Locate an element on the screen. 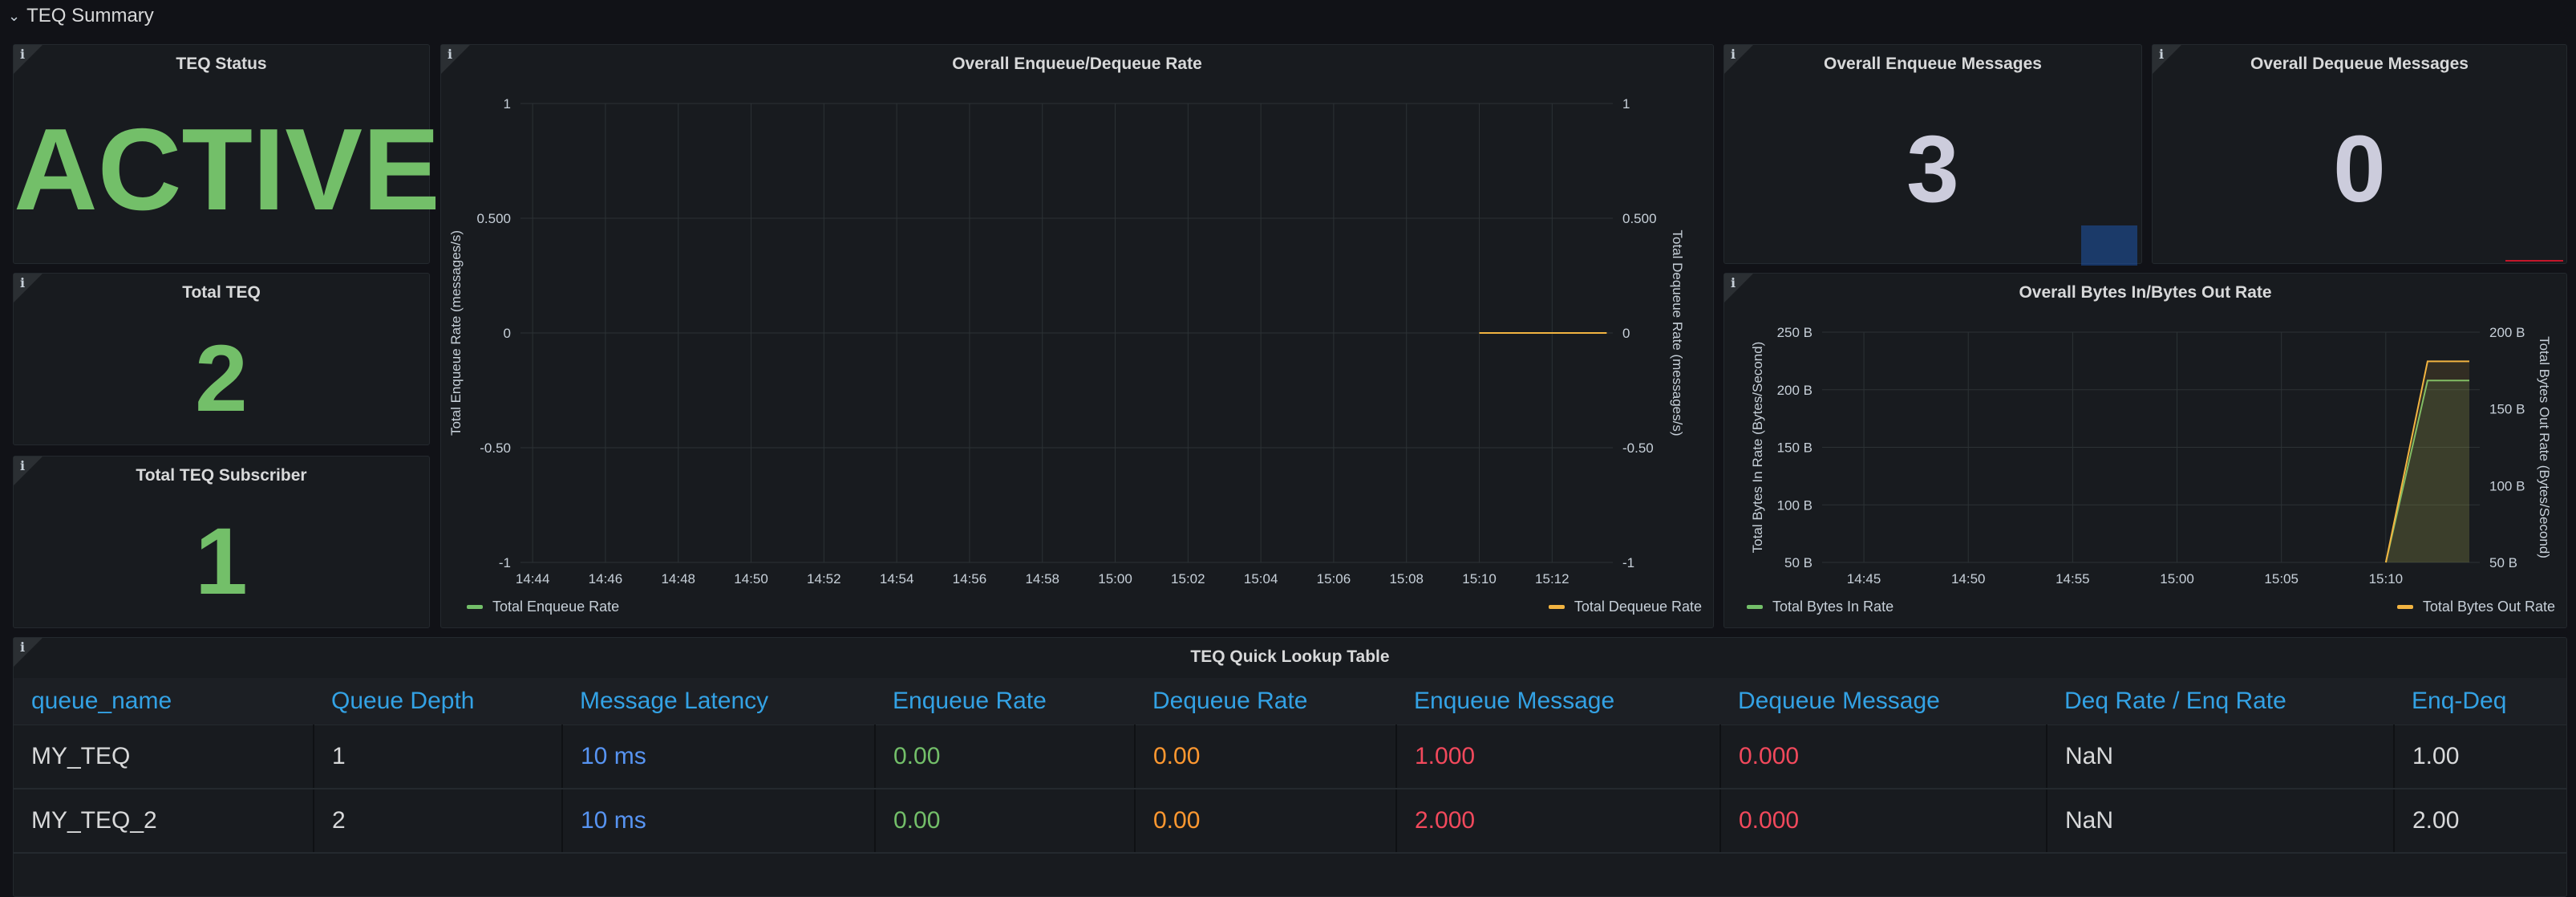 This screenshot has height=897, width=2576. x-tick-label: 14:54 is located at coordinates (897, 578).